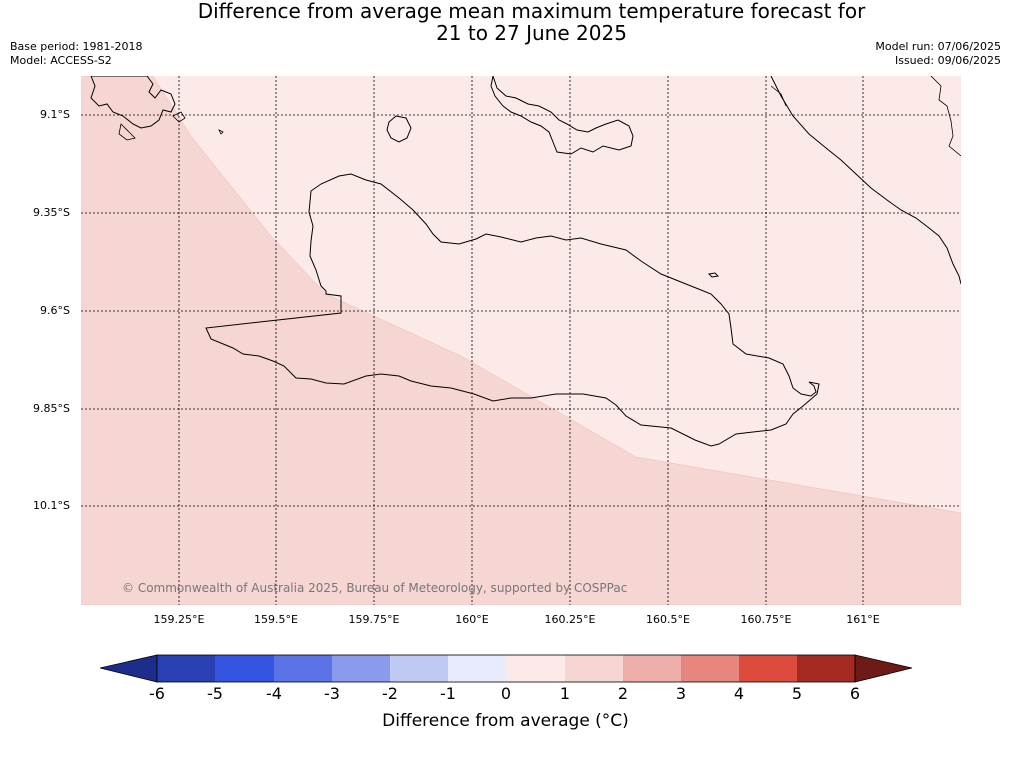 This screenshot has width=1011, height=758. What do you see at coordinates (681, 693) in the screenshot?
I see `colorbar-tick: 3` at bounding box center [681, 693].